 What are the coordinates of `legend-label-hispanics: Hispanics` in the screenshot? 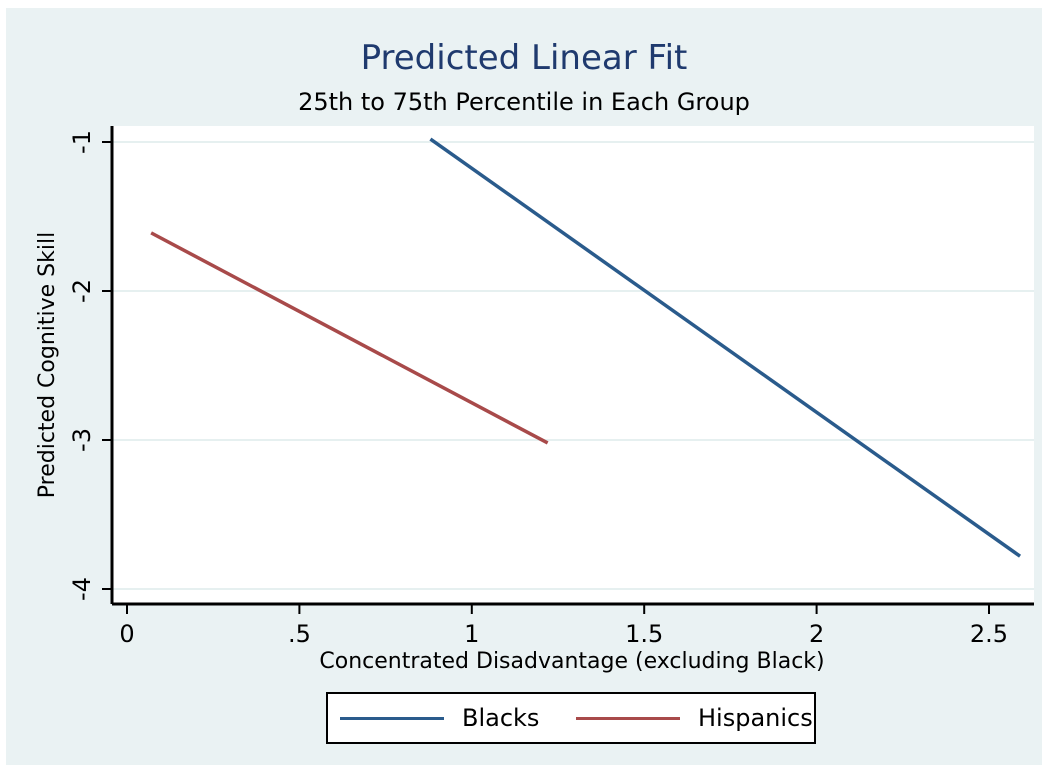 It's located at (755, 718).